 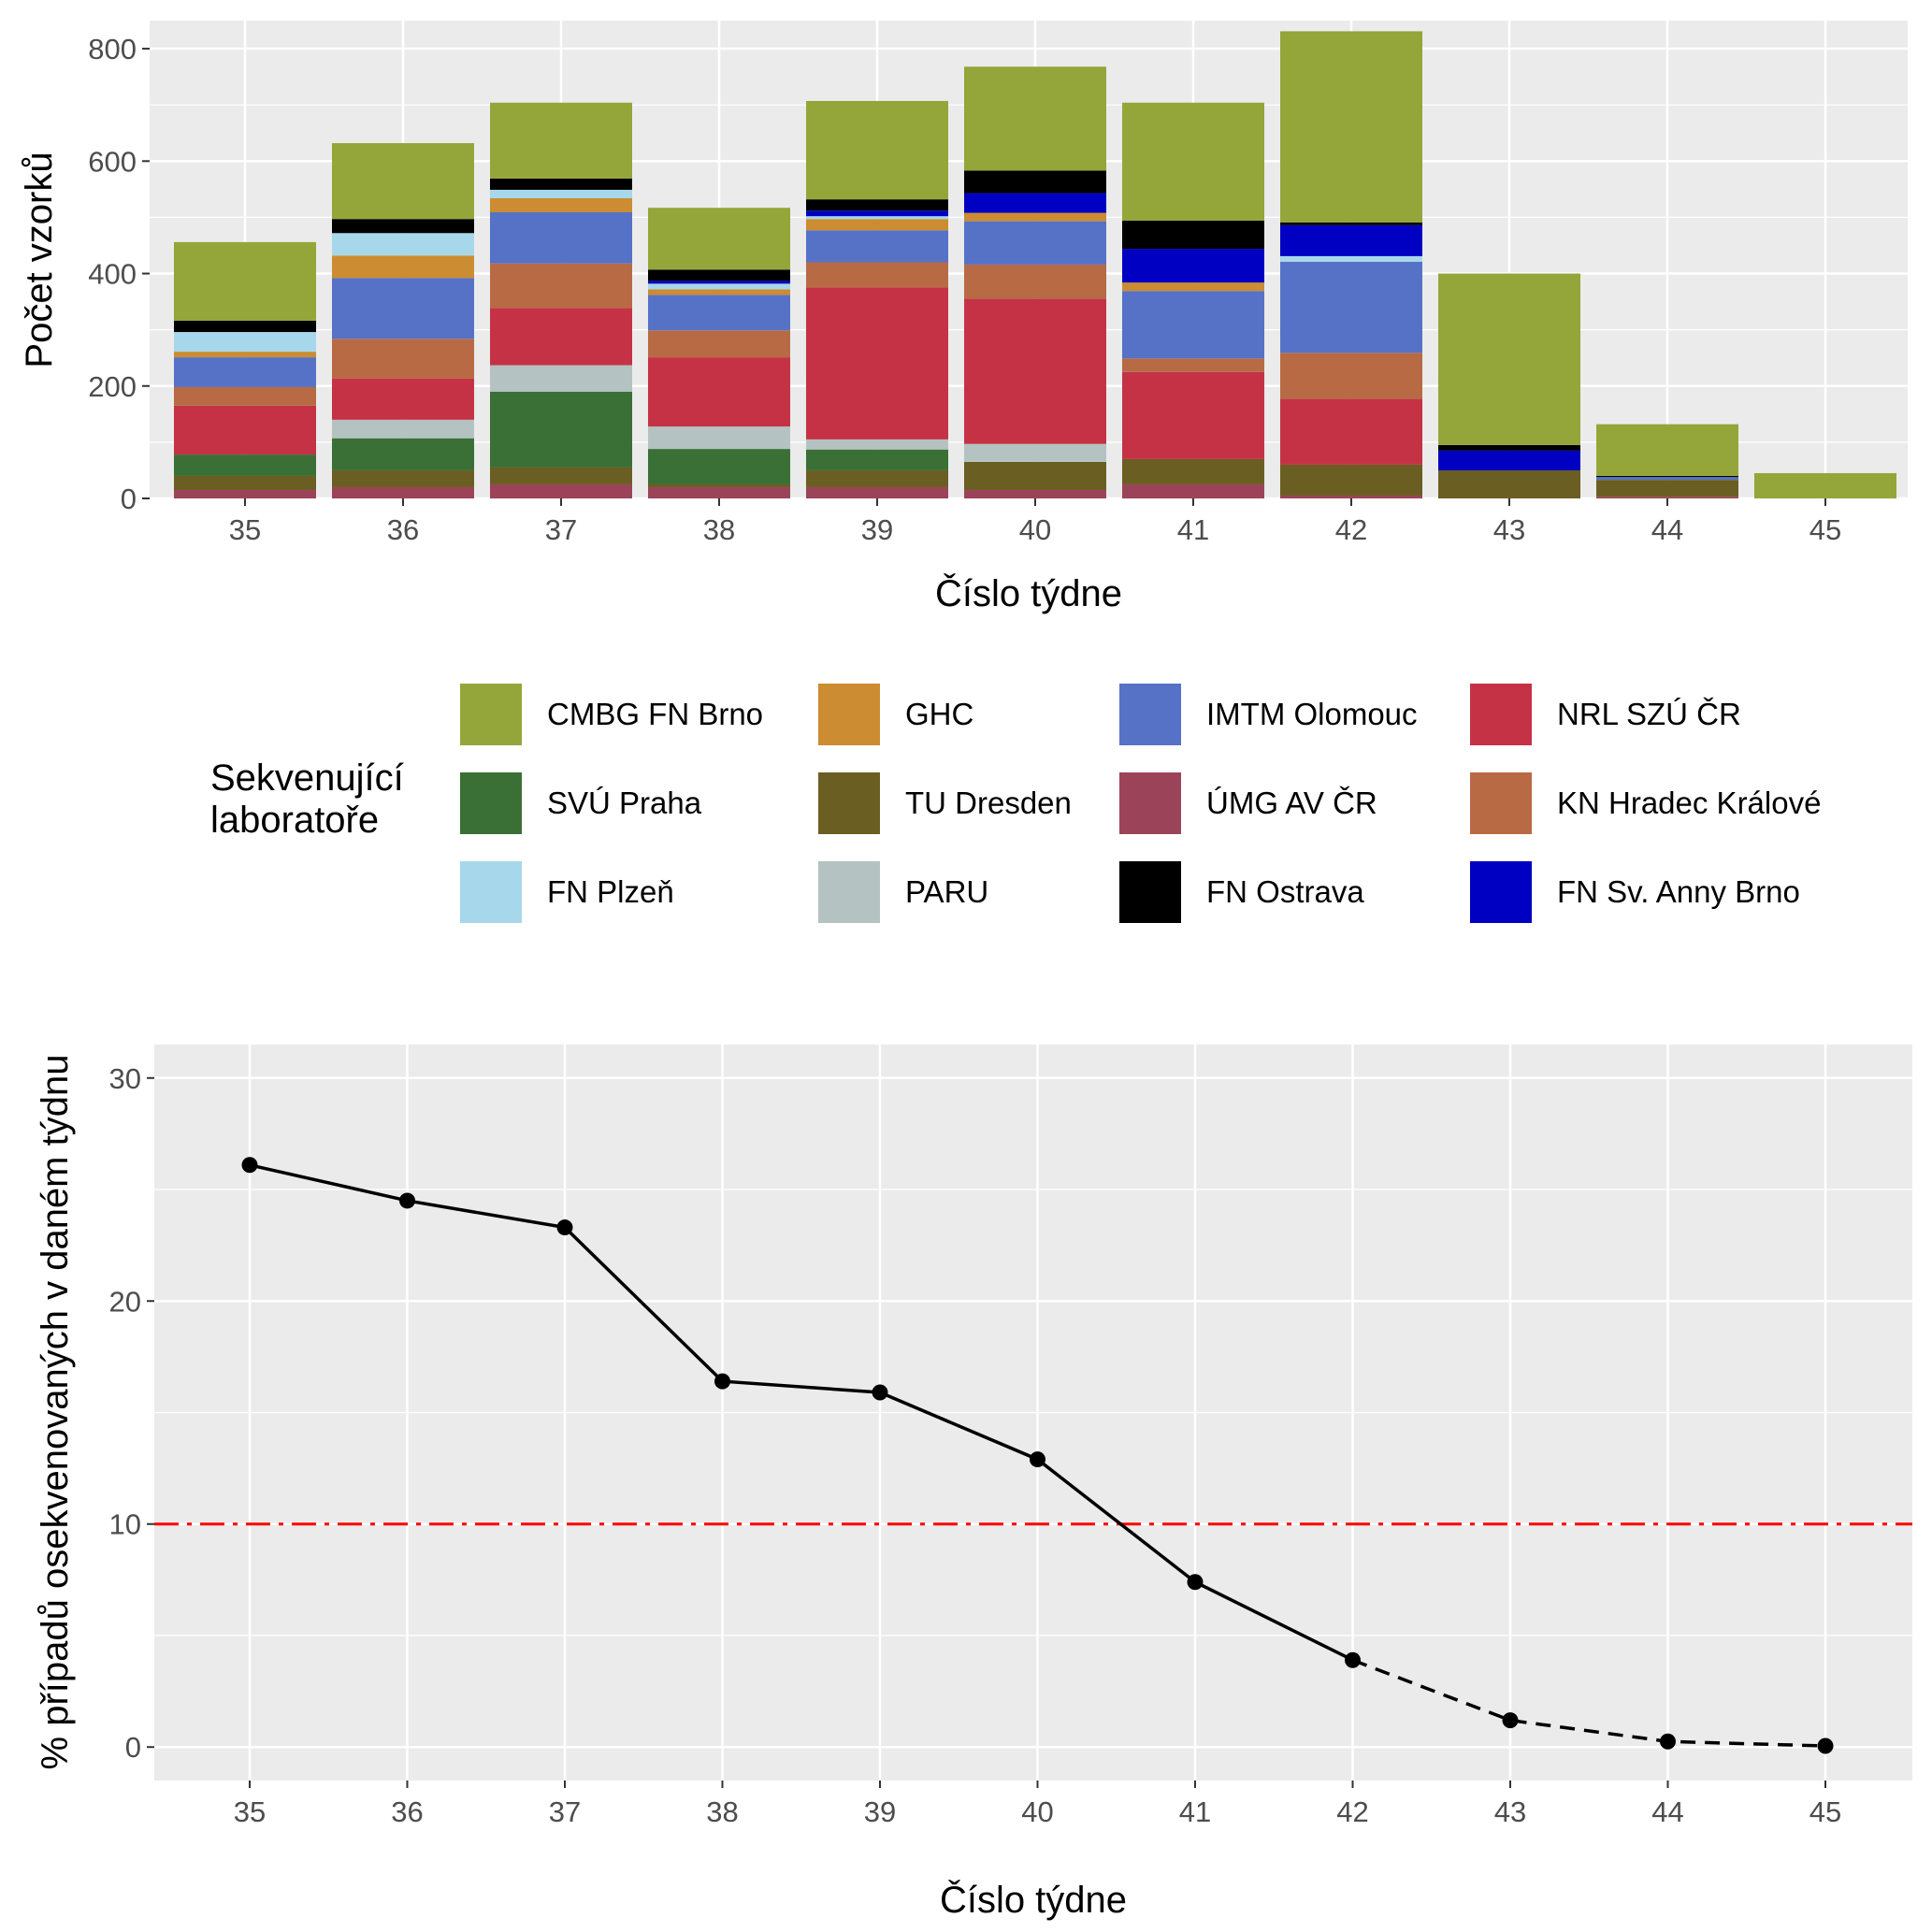 What do you see at coordinates (722, 1811) in the screenshot?
I see `line-x-tick-label: 38` at bounding box center [722, 1811].